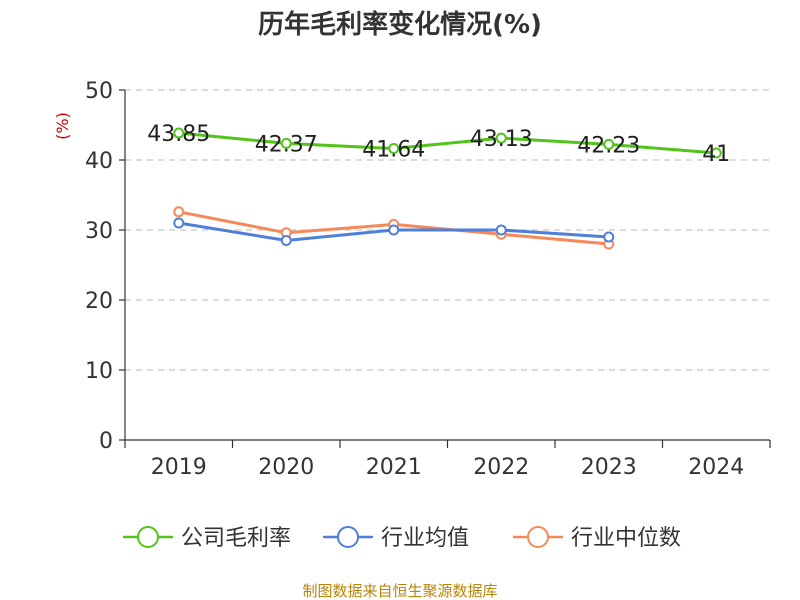  I want to click on y-tick-label: 50, so click(99, 91).